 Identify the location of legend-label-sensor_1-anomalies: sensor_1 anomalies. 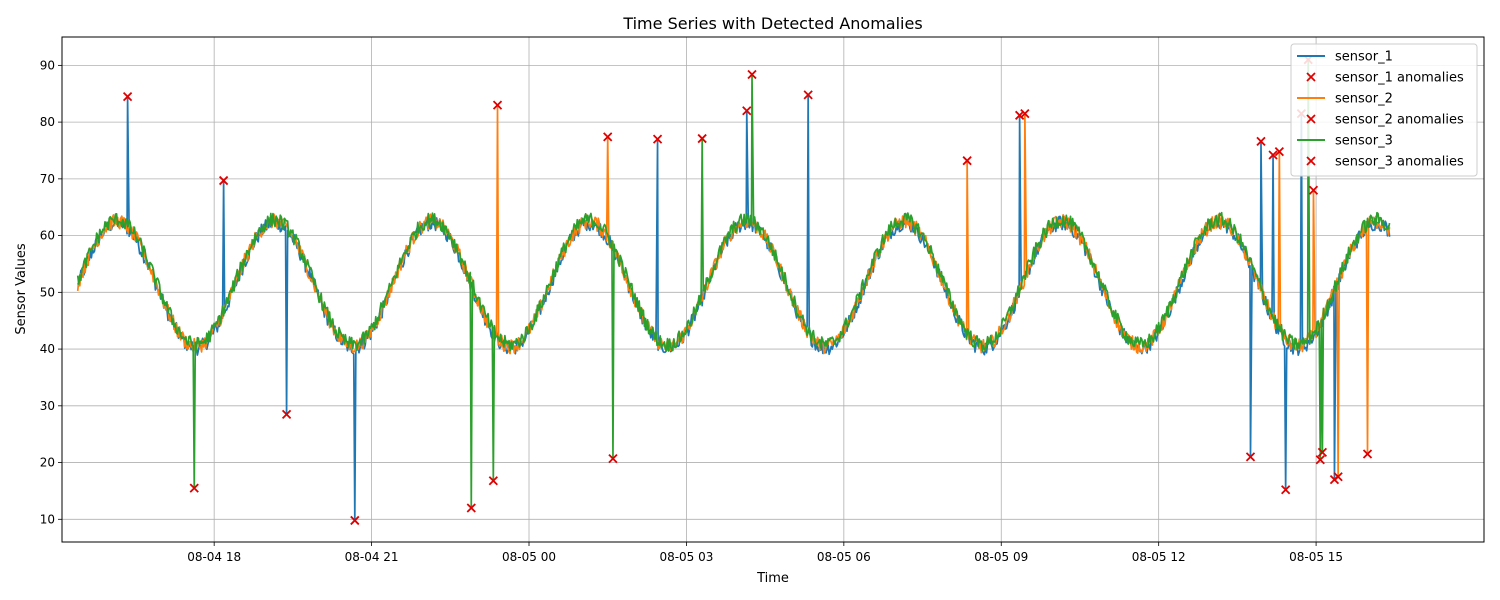
(1399, 78).